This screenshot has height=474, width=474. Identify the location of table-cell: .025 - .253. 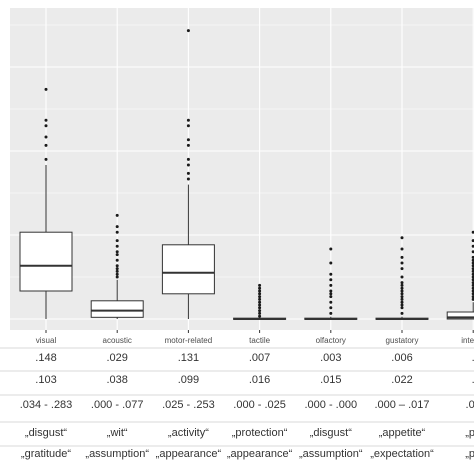
(188, 405).